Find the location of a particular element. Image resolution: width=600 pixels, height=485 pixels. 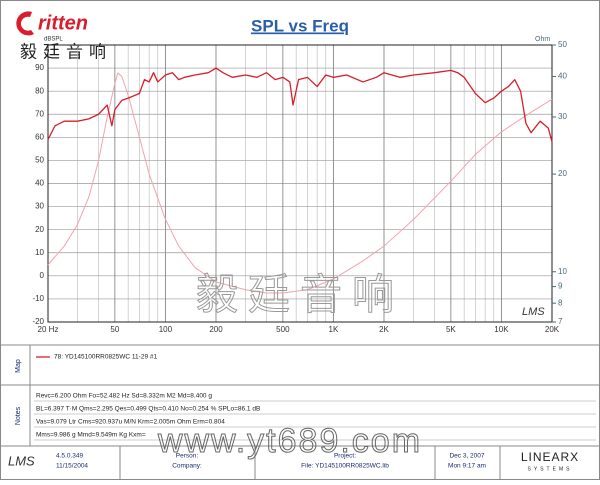

y-tick-label: 20 is located at coordinates (39, 229).